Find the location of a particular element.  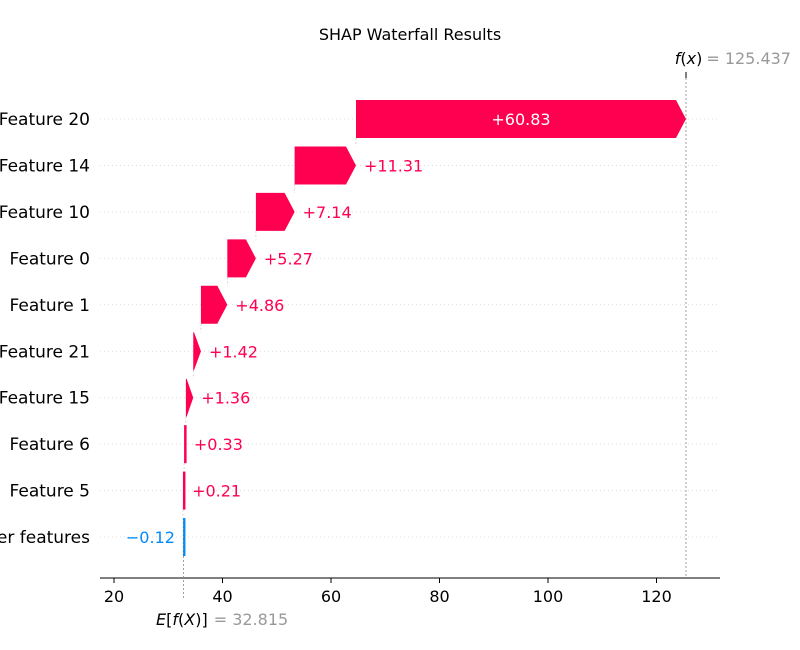

x-tick-label: 40 is located at coordinates (222, 596).